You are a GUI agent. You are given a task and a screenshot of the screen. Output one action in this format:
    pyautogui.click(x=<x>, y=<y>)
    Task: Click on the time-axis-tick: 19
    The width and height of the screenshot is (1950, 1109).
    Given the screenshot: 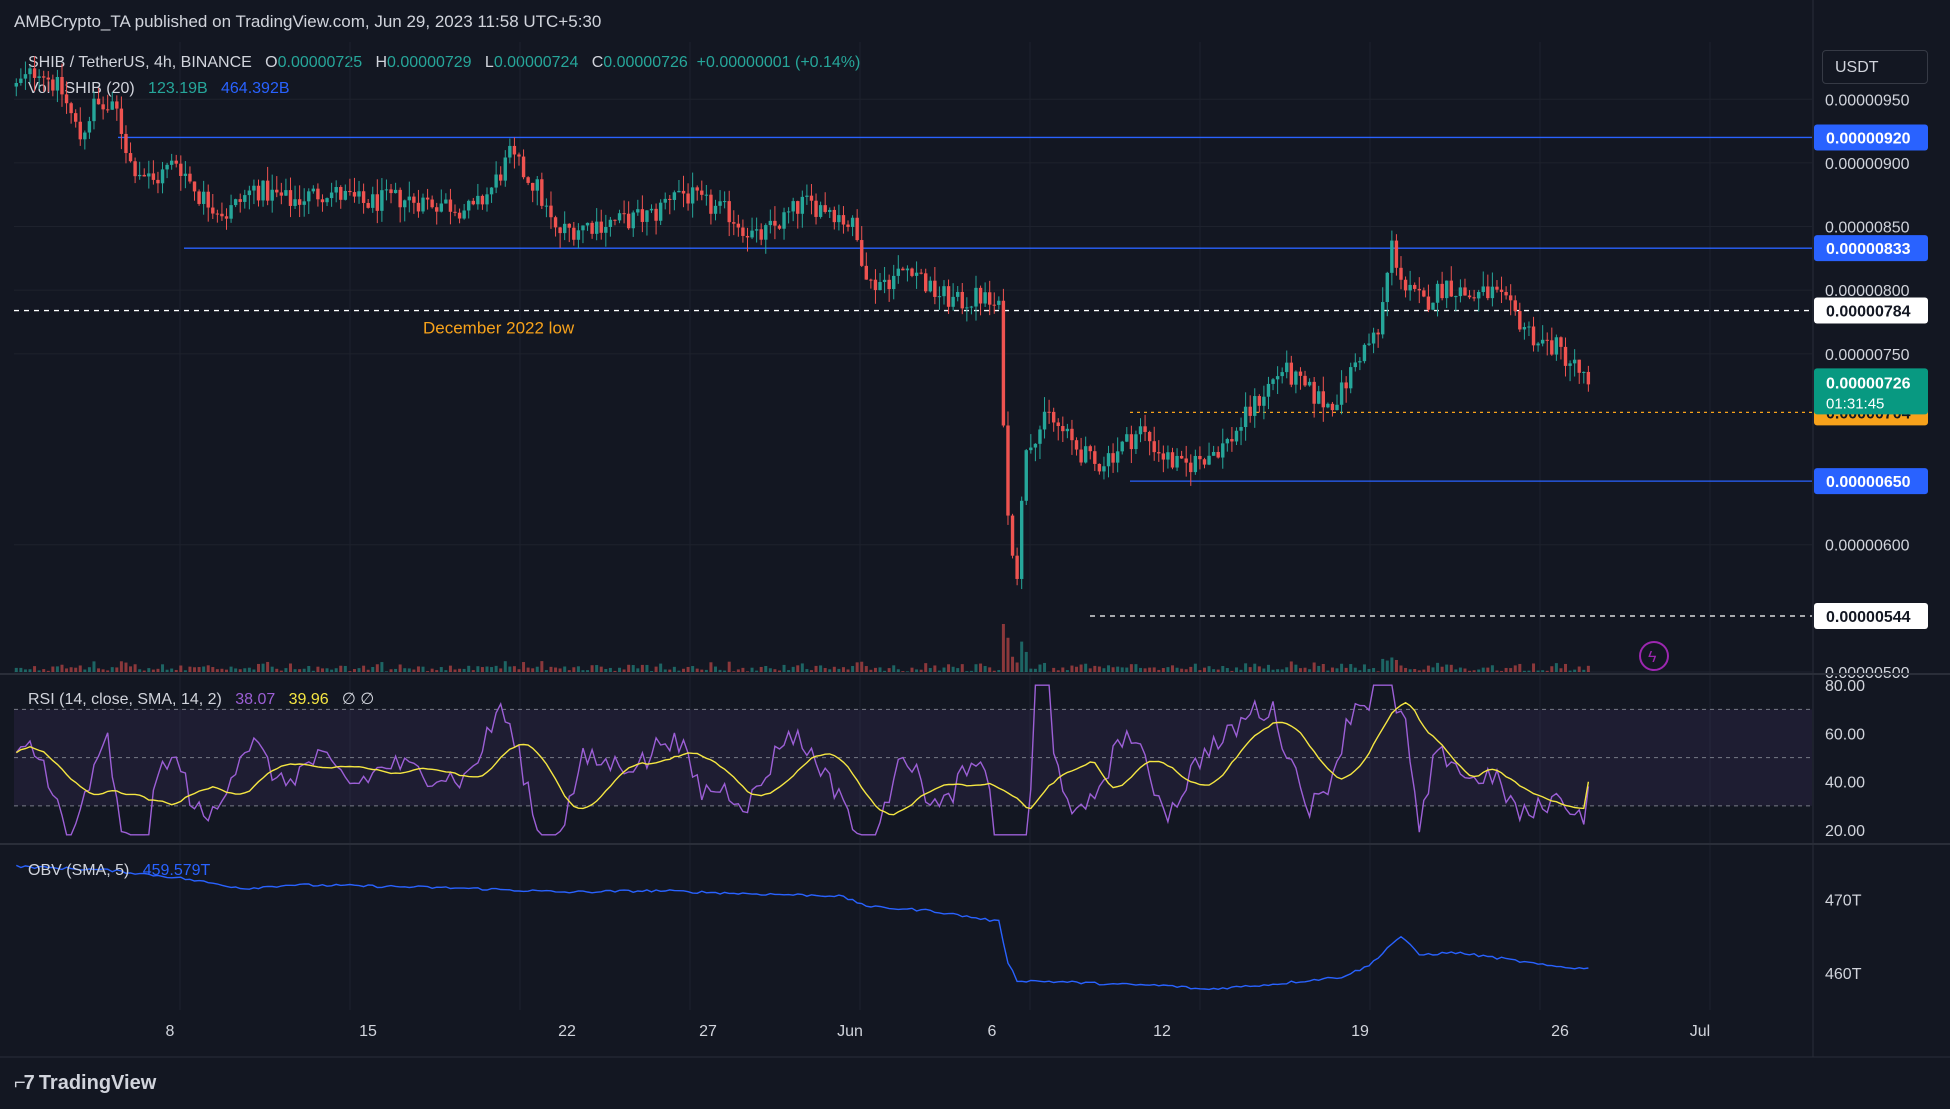 What is the action you would take?
    pyautogui.click(x=1360, y=1031)
    